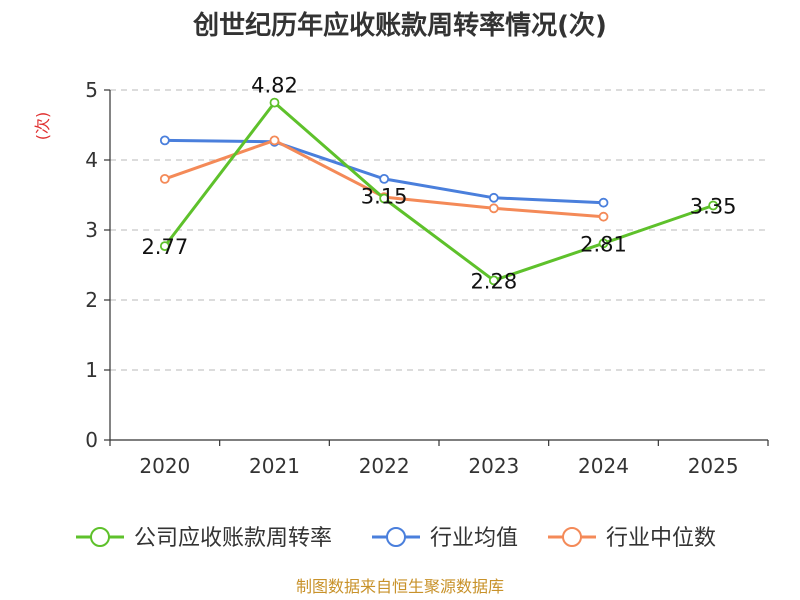 This screenshot has width=800, height=600. What do you see at coordinates (91, 370) in the screenshot?
I see `y-tick-label: 1` at bounding box center [91, 370].